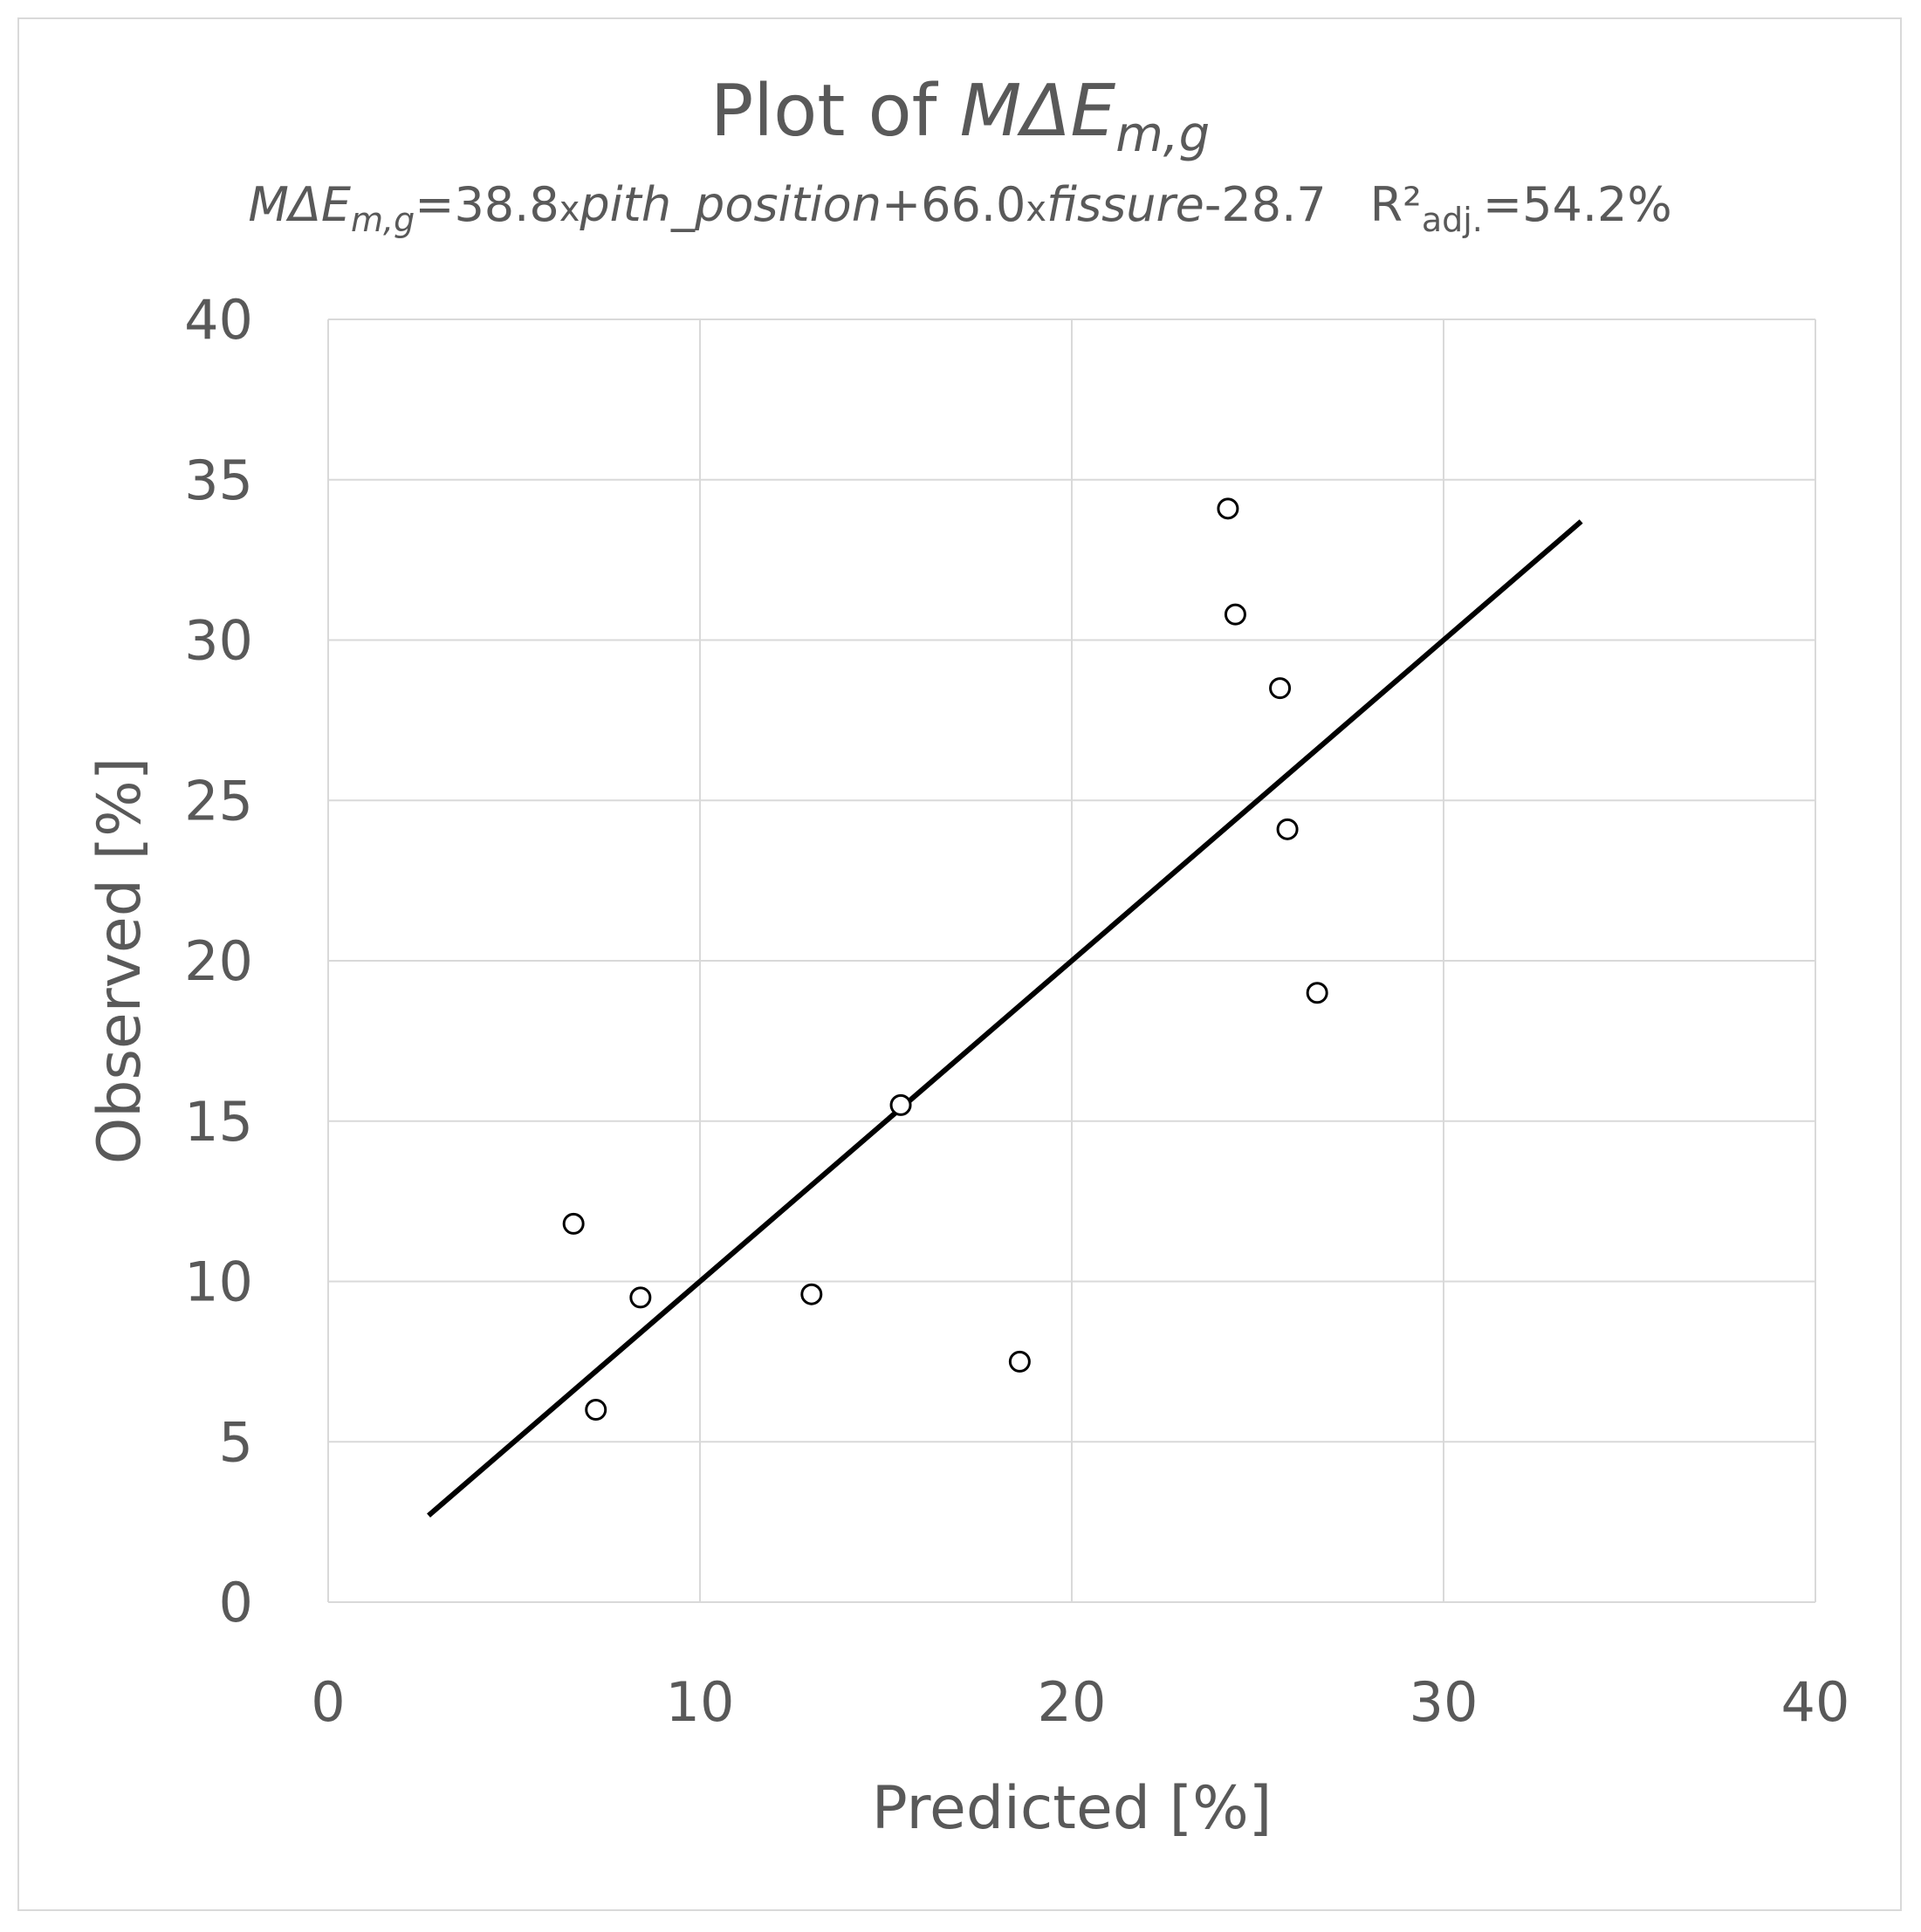 The width and height of the screenshot is (1921, 1932). I want to click on x-axis-label: Predicted [%], so click(1073, 1809).